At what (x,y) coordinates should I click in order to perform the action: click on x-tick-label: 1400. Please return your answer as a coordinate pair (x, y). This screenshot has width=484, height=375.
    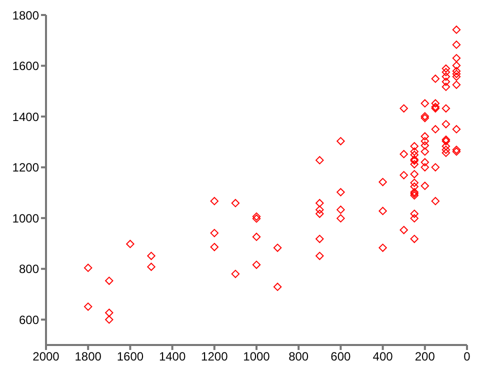
    Looking at the image, I should click on (172, 357).